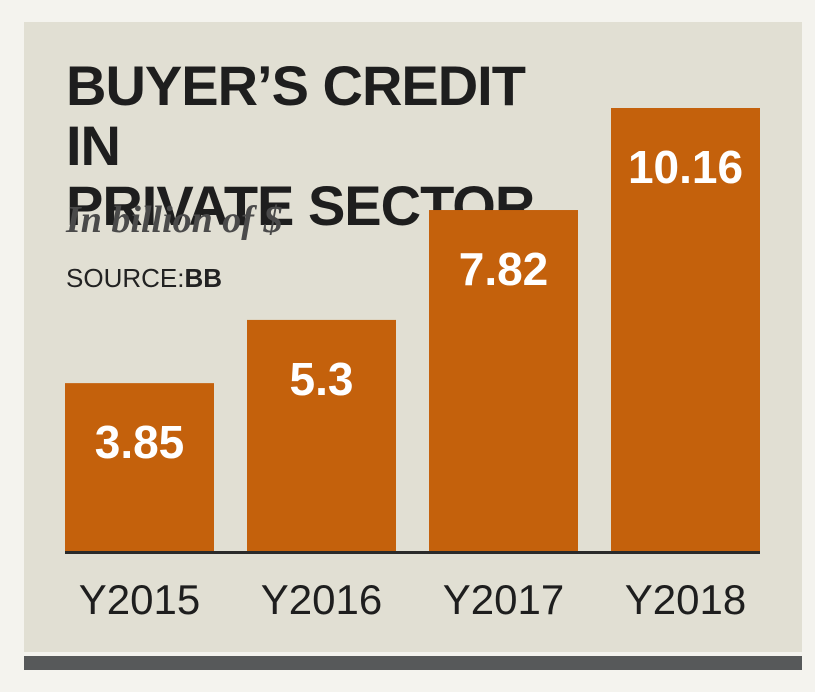 The image size is (815, 692). I want to click on value-label-y2016: 5.3, so click(322, 379).